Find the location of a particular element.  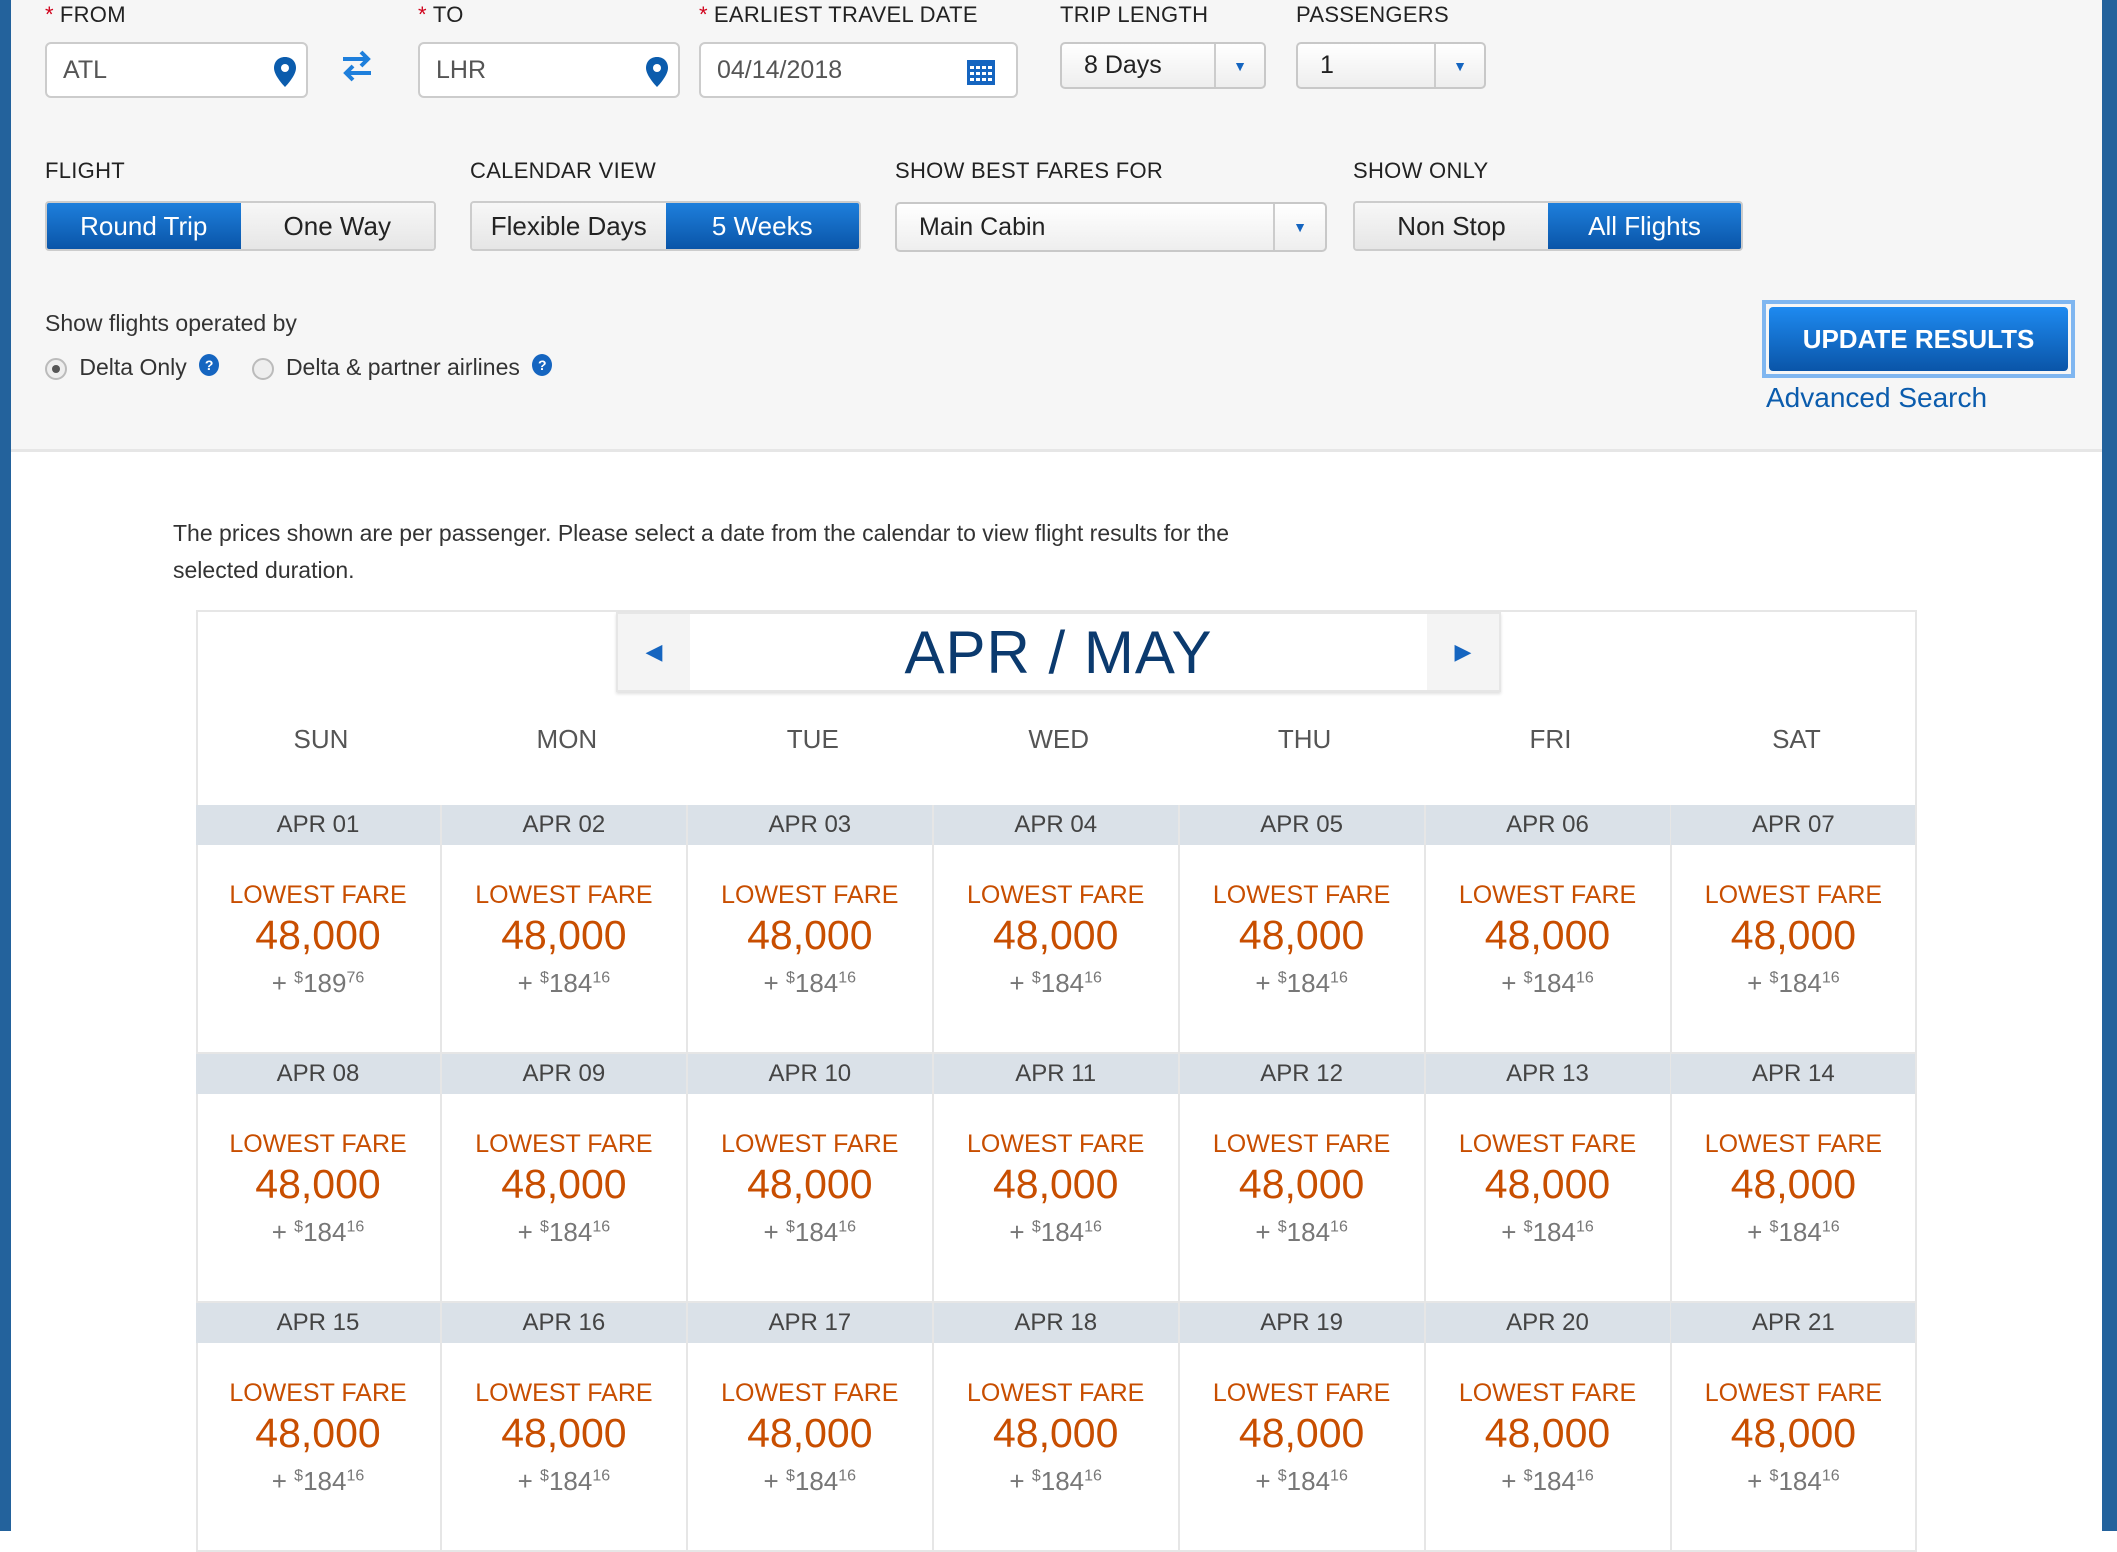

date-input: 04/14/2018 is located at coordinates (858, 70).